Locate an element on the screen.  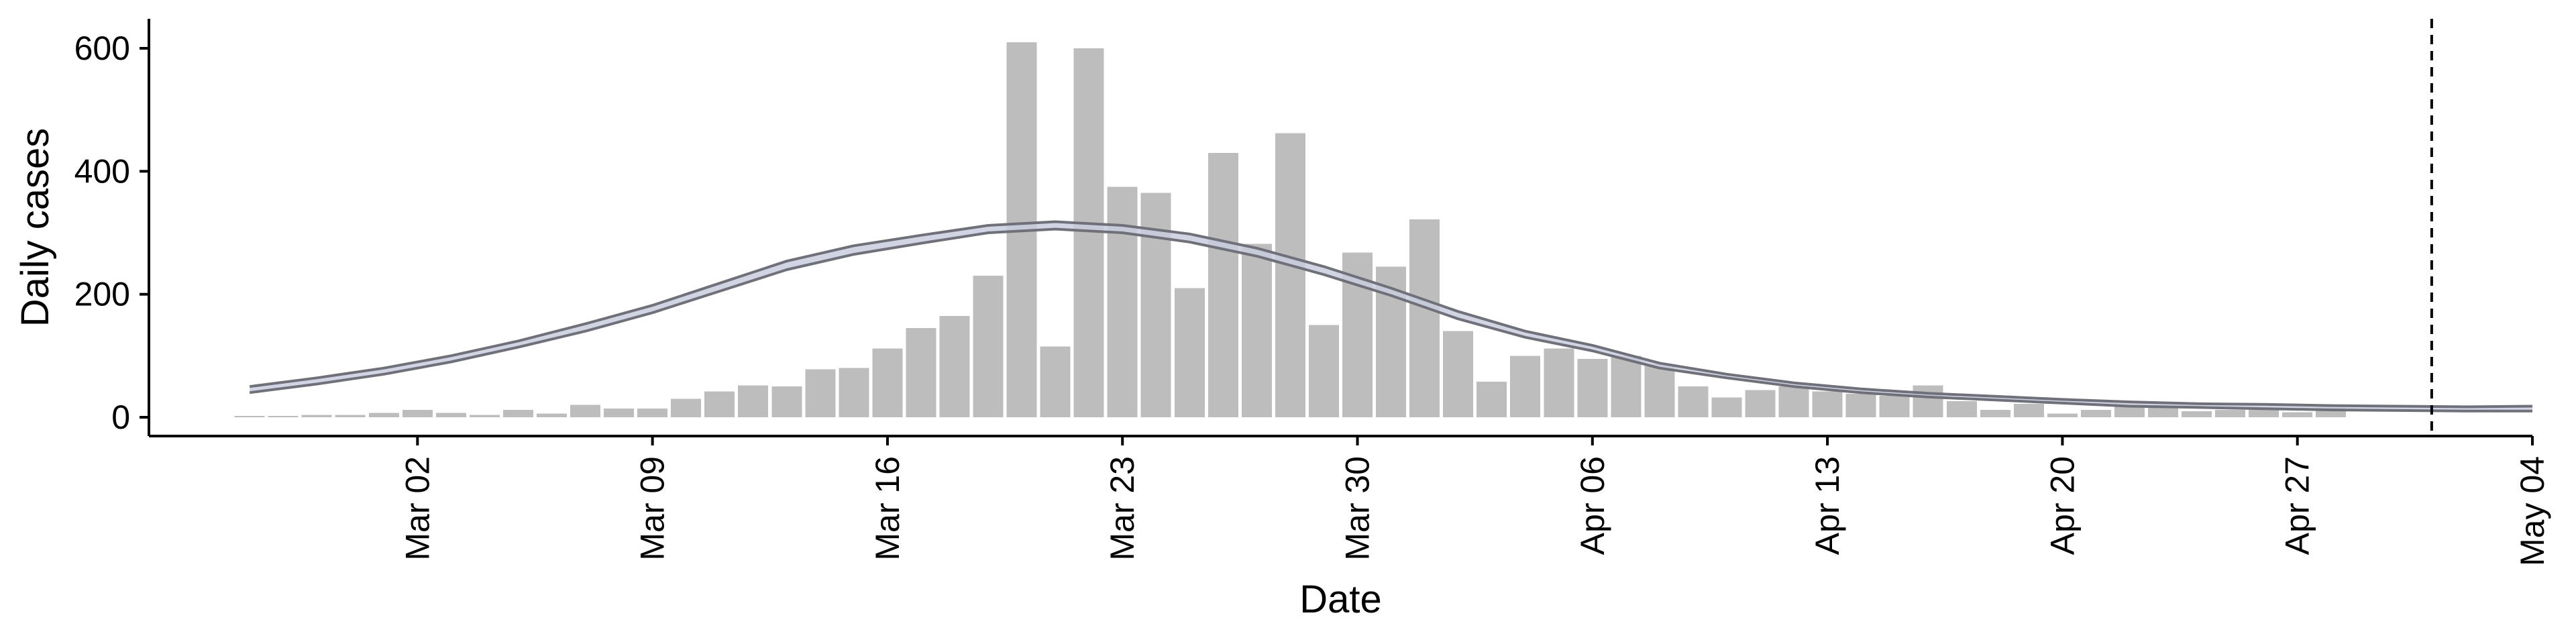
y-tick-label: 200 is located at coordinates (102, 294).